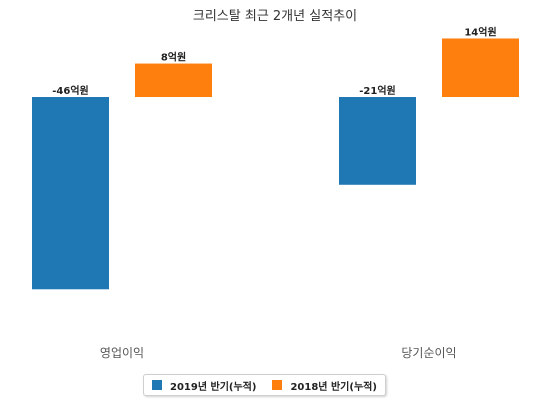  Describe the element at coordinates (264, 385) in the screenshot. I see `legend: 2019년 반기(누적) 2018년 반기(누적)` at that location.